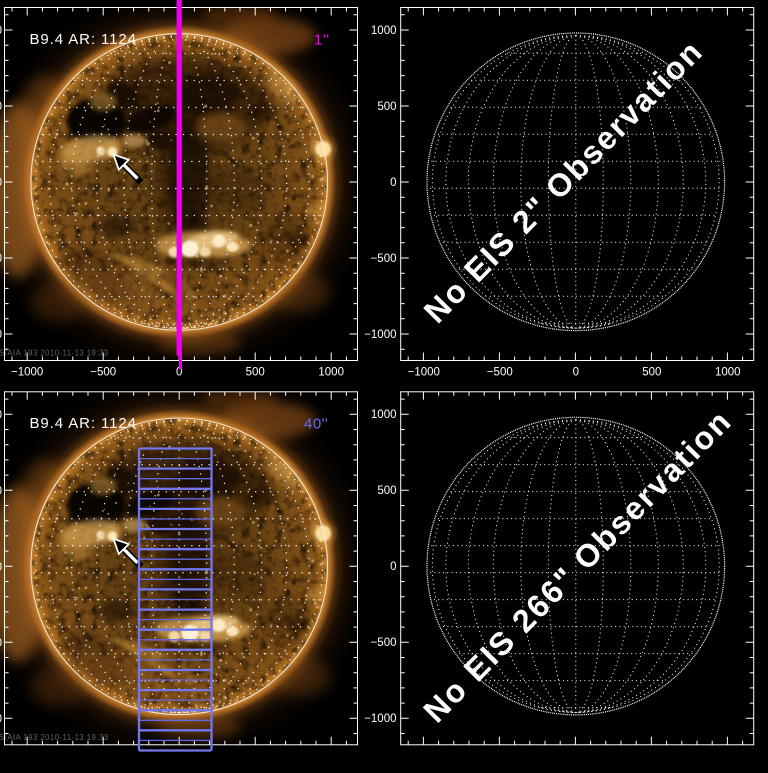 This screenshot has width=768, height=773. What do you see at coordinates (83, 39) in the screenshot?
I see `svg-text: B9.4 AR: 1124` at bounding box center [83, 39].